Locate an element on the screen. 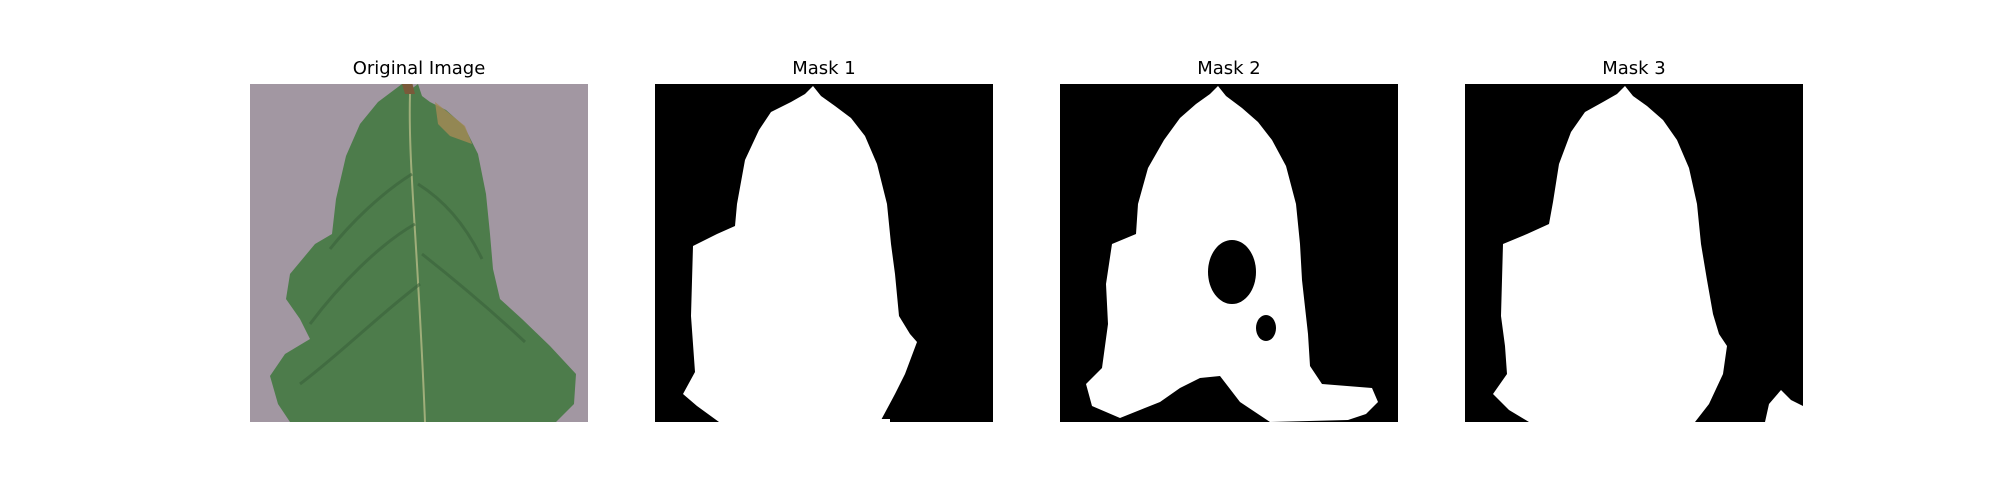 This screenshot has height=500, width=2000. mask-3-image is located at coordinates (1634, 253).